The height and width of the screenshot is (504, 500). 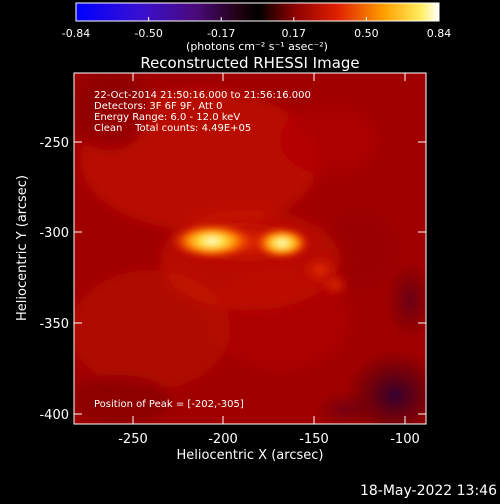 I want to click on colorbar-unit-label: (photons cm⁻² s⁻¹ asec⁻²), so click(x=257, y=46).